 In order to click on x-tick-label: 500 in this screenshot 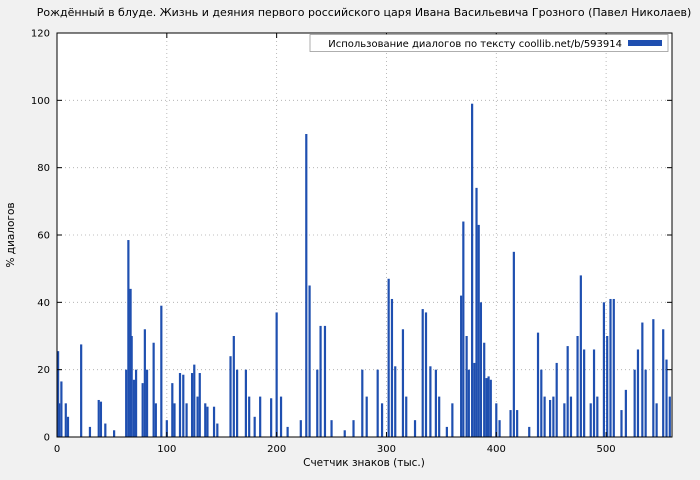, I will do `click(606, 449)`.